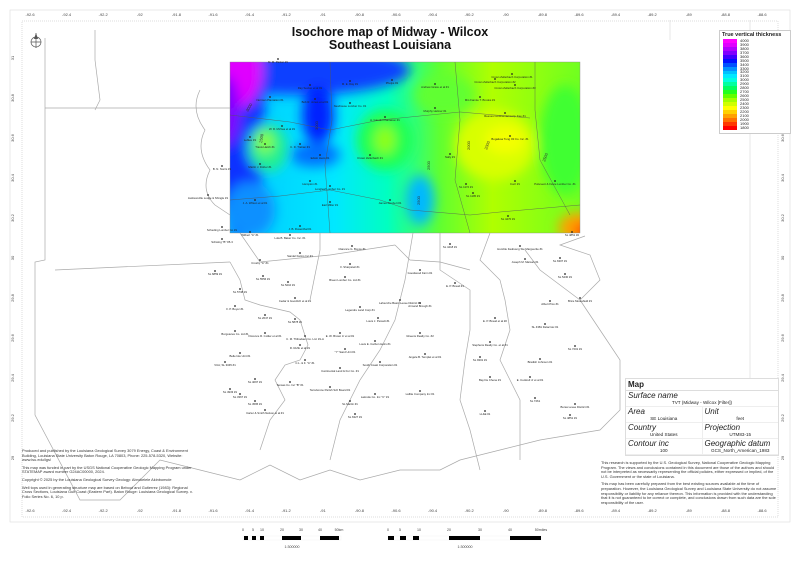  Describe the element at coordinates (433, 14) in the screenshot. I see `longitude-tick-label: -90.4` at that location.